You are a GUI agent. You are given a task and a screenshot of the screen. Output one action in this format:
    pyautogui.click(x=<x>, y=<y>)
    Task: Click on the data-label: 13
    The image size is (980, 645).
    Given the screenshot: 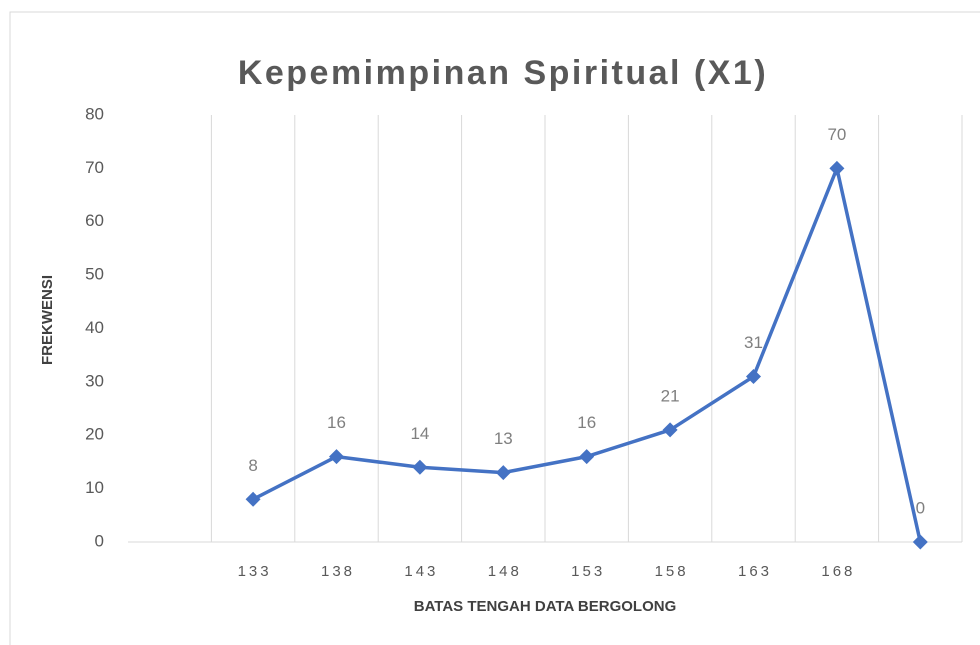 What is the action you would take?
    pyautogui.click(x=503, y=438)
    